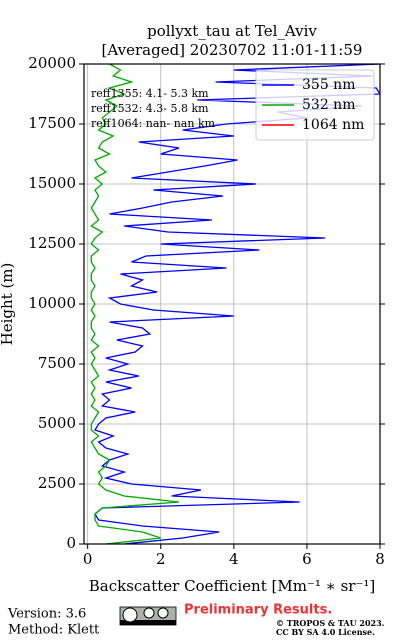 This screenshot has height=640, width=400. I want to click on y-tick-label: 12500, so click(52, 243).